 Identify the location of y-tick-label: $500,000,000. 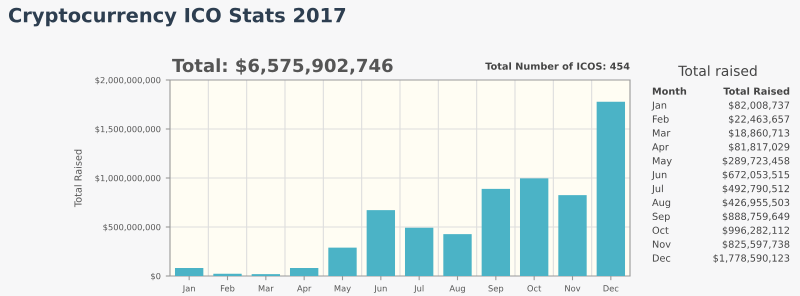
(131, 228).